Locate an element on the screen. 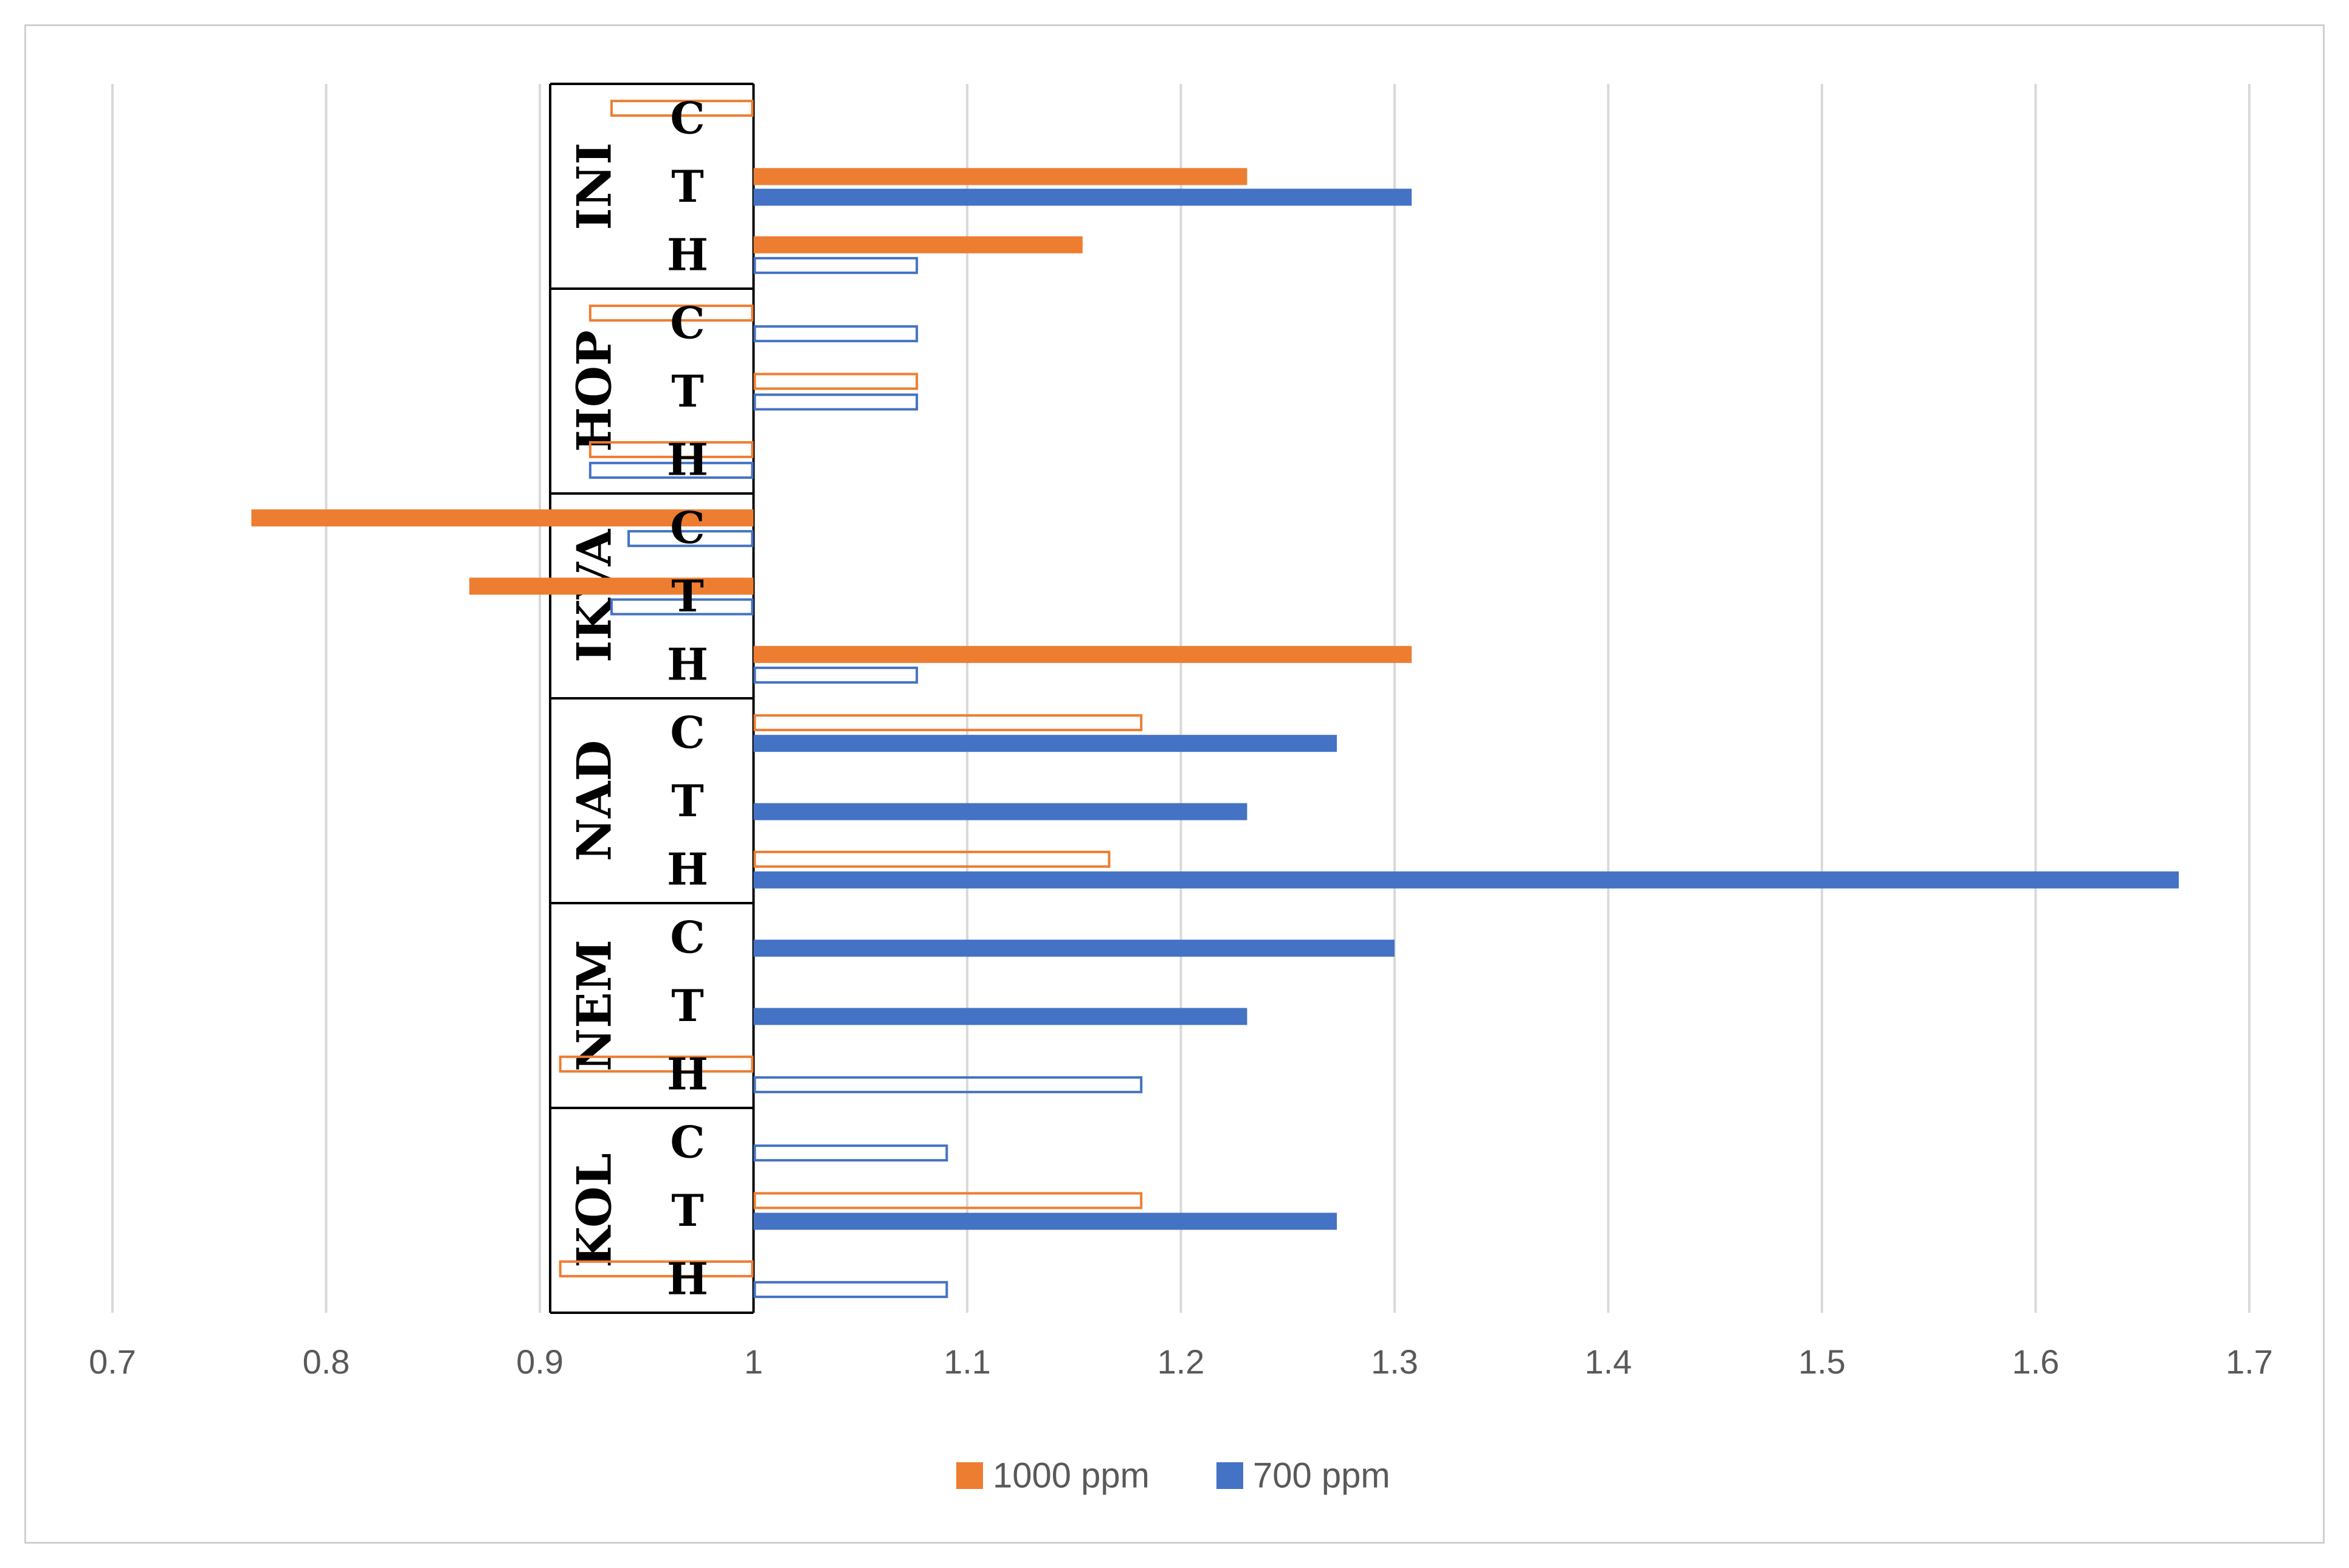 The image size is (2349, 1568). x-axis-ticks: 0.7 0.8 0.9 1 1.1 1.2 1.3 1.4 1.5 1.6 1.7 is located at coordinates (1181, 1362).